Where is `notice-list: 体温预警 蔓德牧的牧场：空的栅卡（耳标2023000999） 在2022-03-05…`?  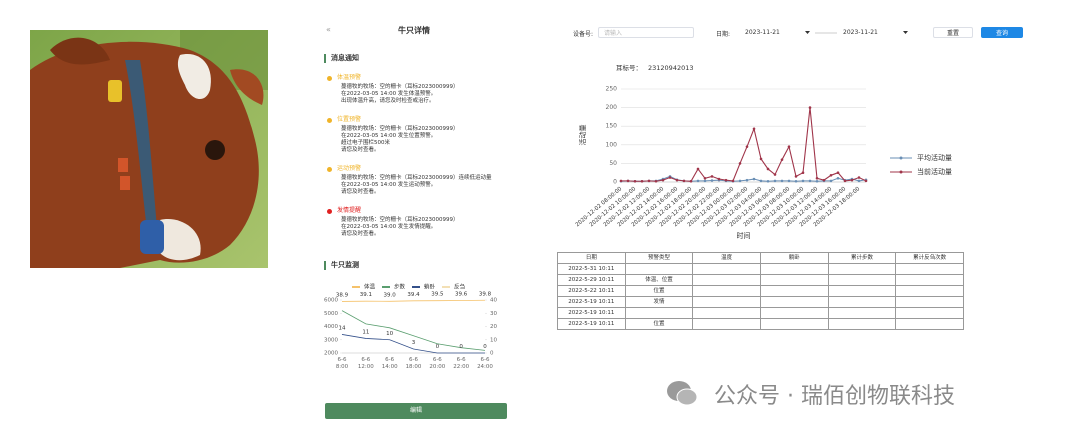
notice-list: 体温预警 蔓德牧的牧场：空的栅卡（耳标2023000999） 在2022-03-05… is located at coordinates (424, 159).